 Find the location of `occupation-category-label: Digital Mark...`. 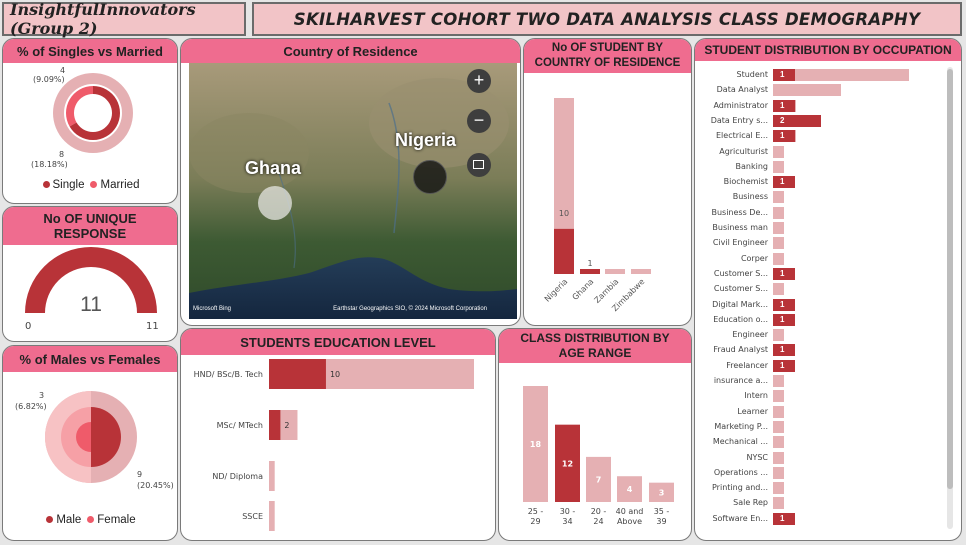

occupation-category-label: Digital Mark... is located at coordinates (740, 304).